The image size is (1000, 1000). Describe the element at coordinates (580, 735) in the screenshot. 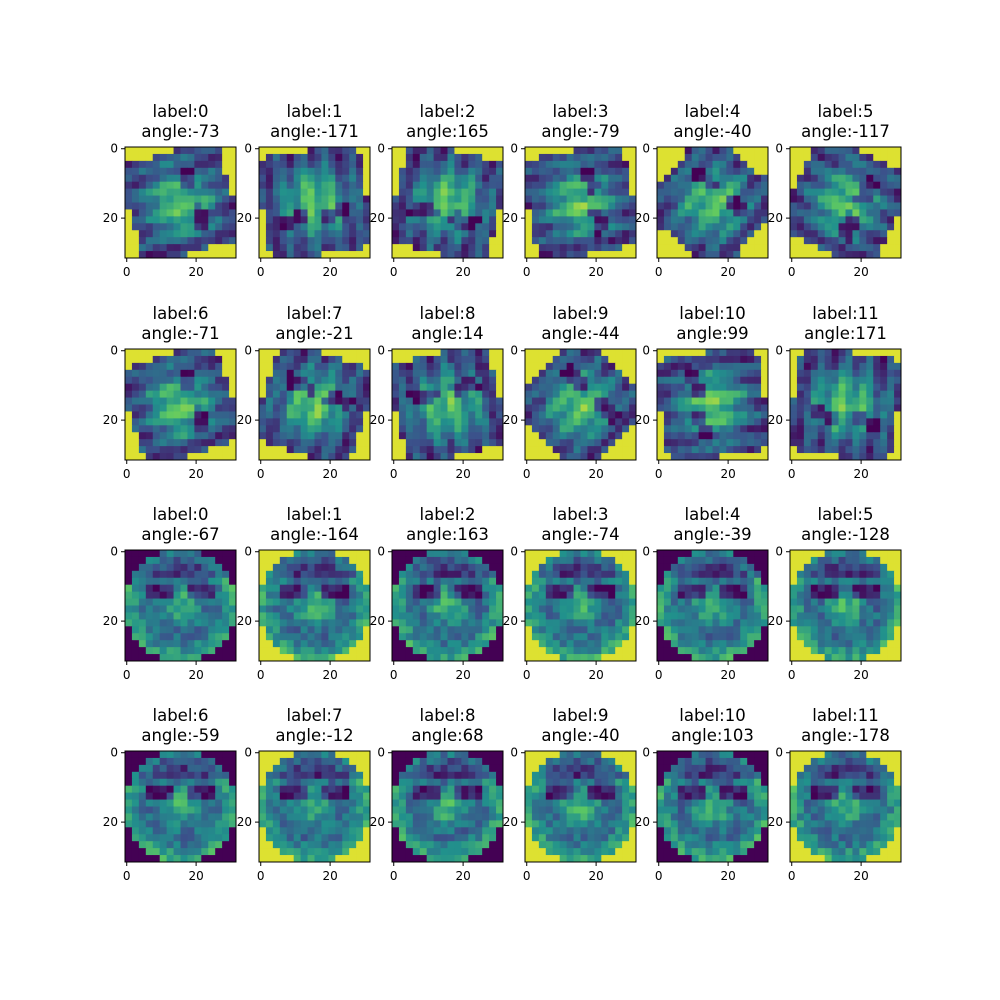

I see `panel-angle: angle:-40` at that location.